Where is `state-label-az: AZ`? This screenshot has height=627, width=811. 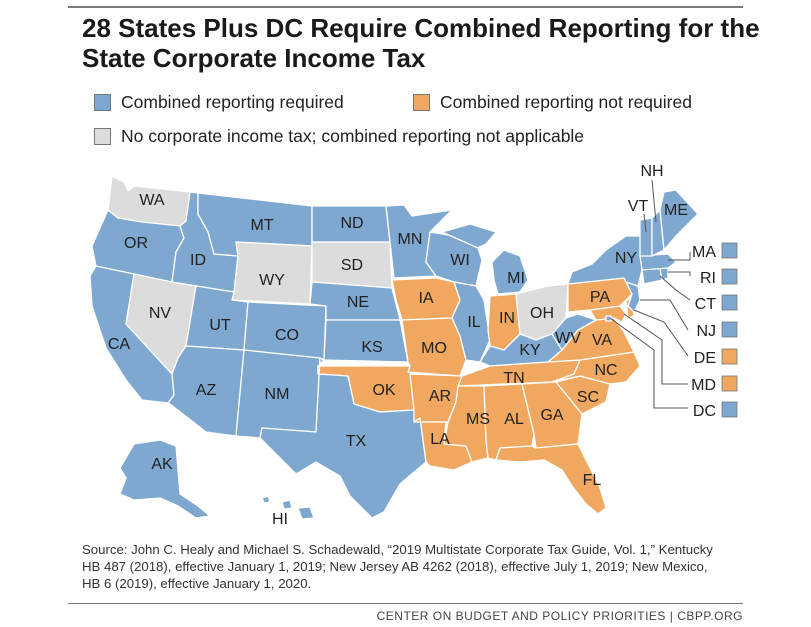 state-label-az: AZ is located at coordinates (206, 390).